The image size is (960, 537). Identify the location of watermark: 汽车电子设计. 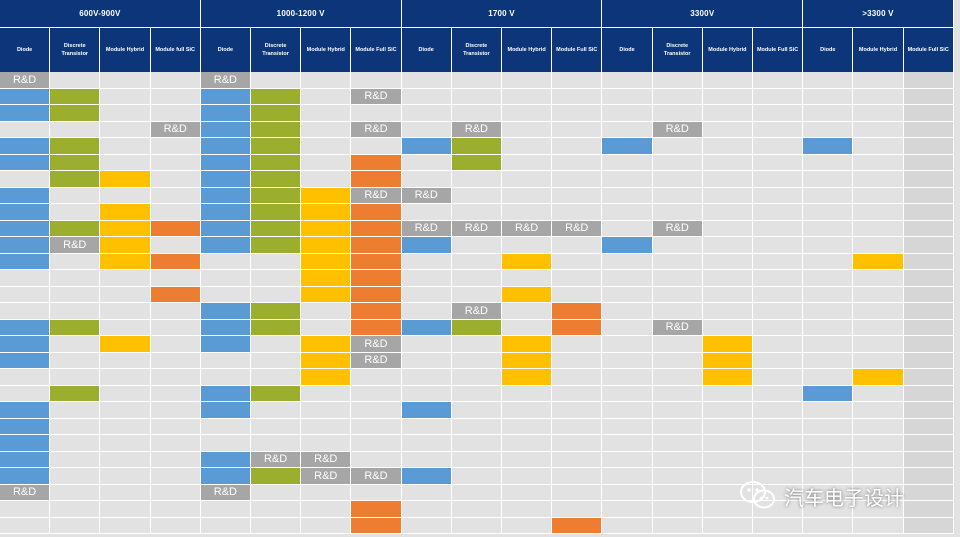
(821, 496).